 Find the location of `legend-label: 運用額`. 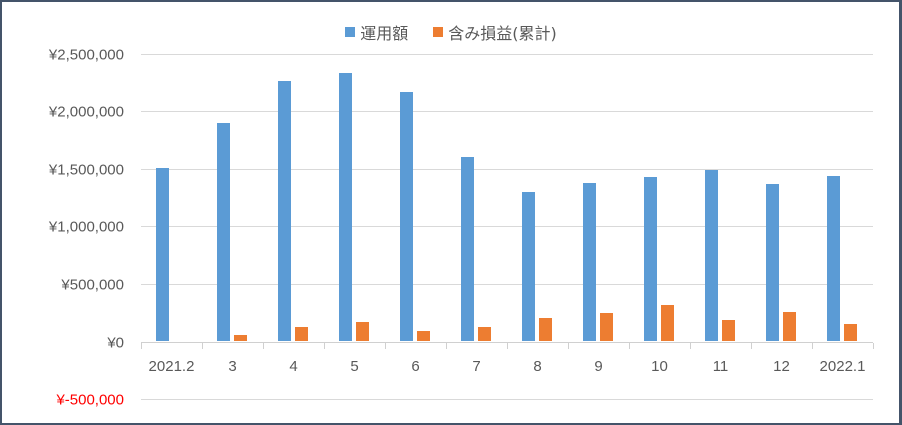

legend-label: 運用額 is located at coordinates (384, 33).